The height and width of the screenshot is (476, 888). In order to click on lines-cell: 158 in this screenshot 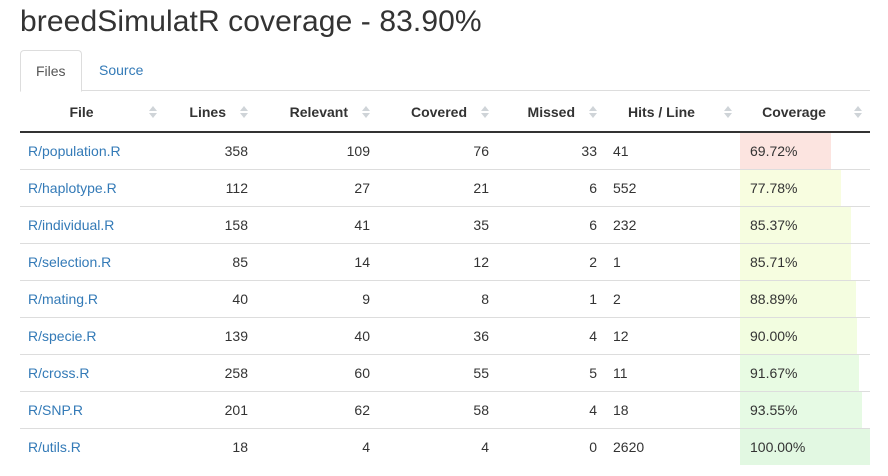, I will do `click(210, 224)`.